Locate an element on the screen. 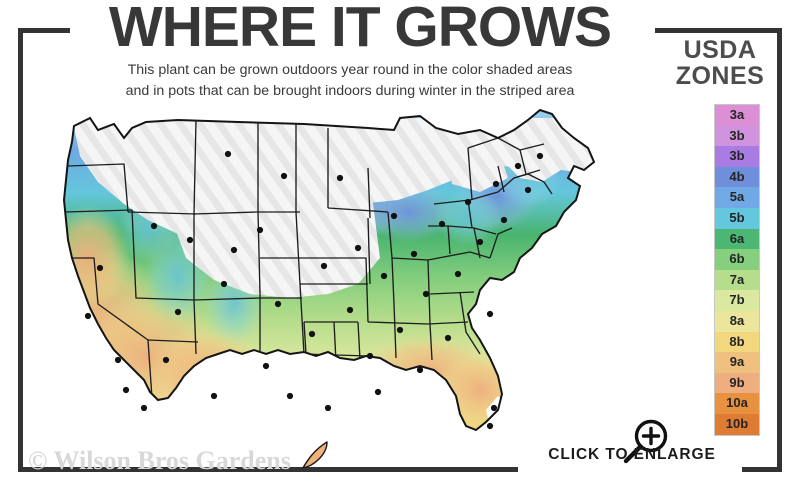 The height and width of the screenshot is (500, 800). zone-swatch-6a-6: 6a is located at coordinates (737, 239).